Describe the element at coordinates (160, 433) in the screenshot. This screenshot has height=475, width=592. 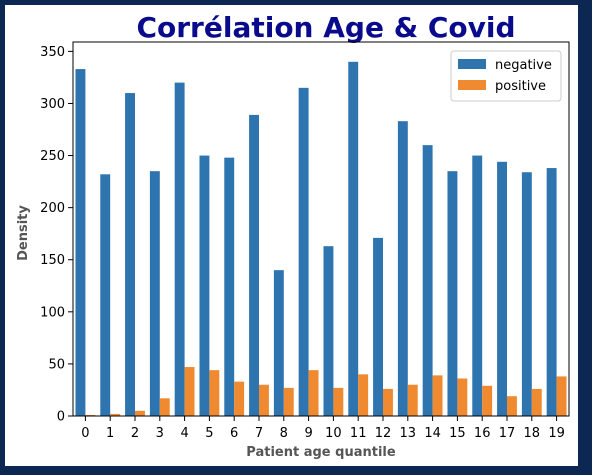
I see `x-tick-label: 3` at that location.